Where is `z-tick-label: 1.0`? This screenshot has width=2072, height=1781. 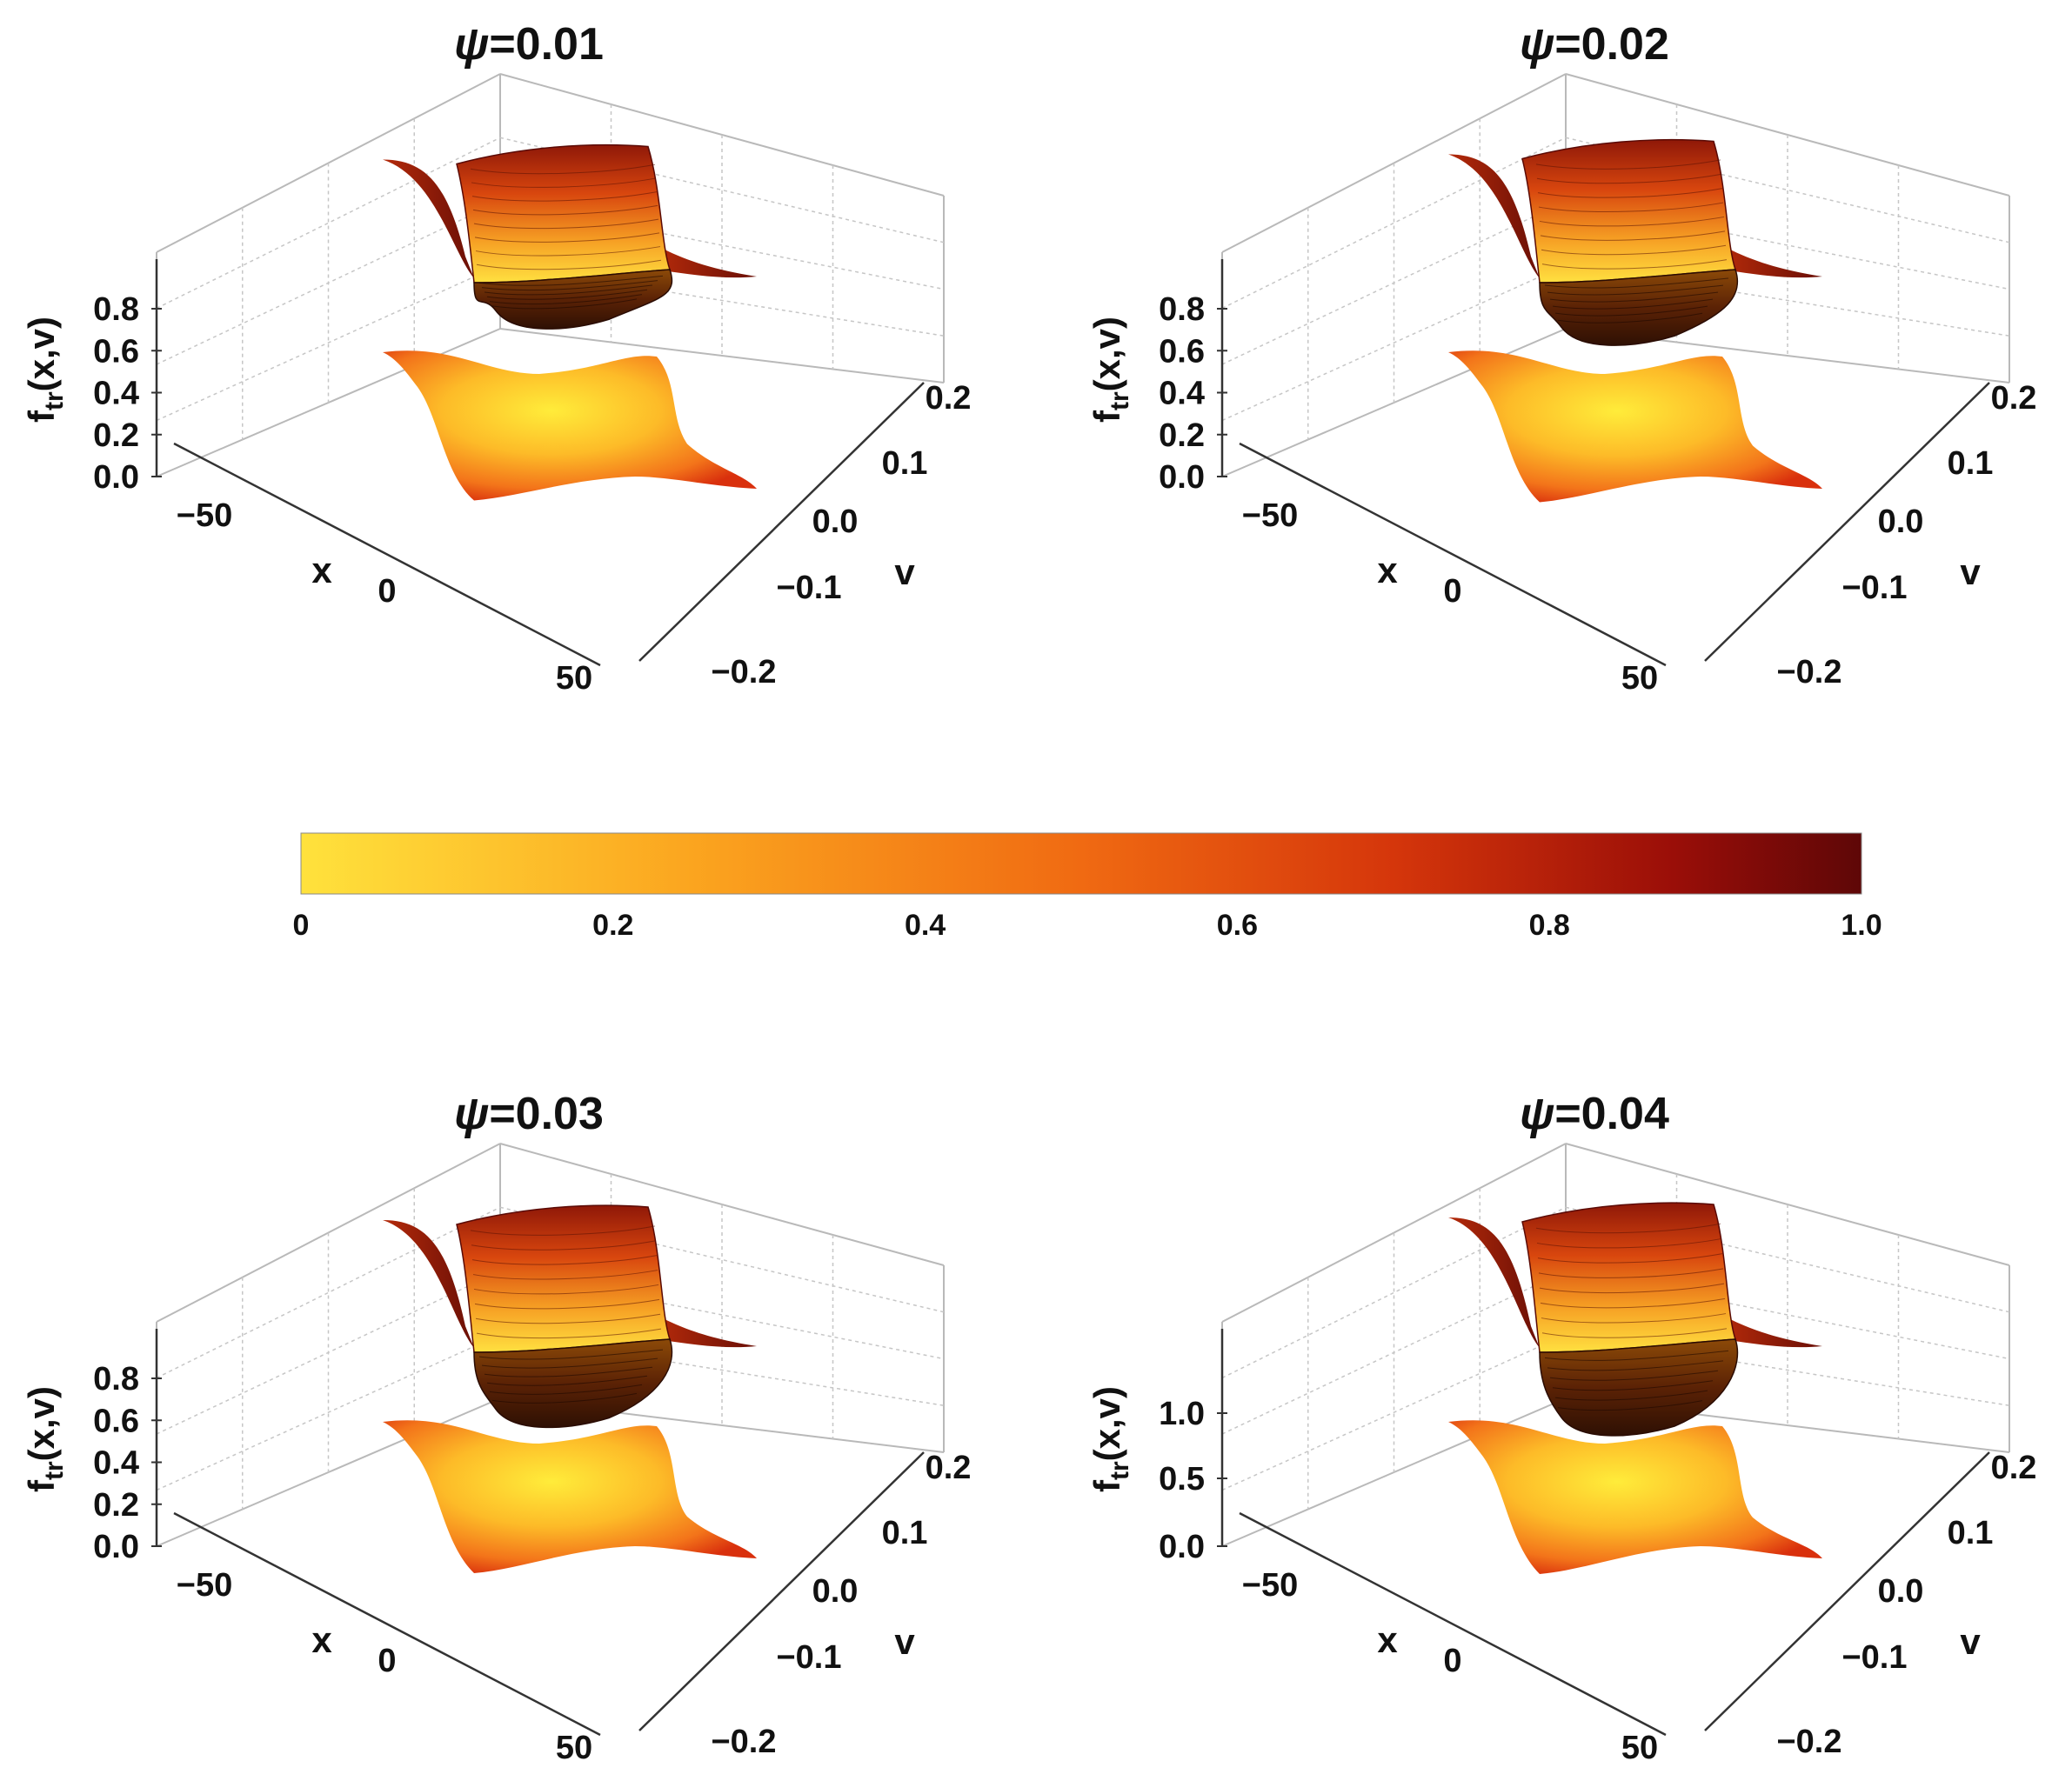 z-tick-label: 1.0 is located at coordinates (1182, 1414).